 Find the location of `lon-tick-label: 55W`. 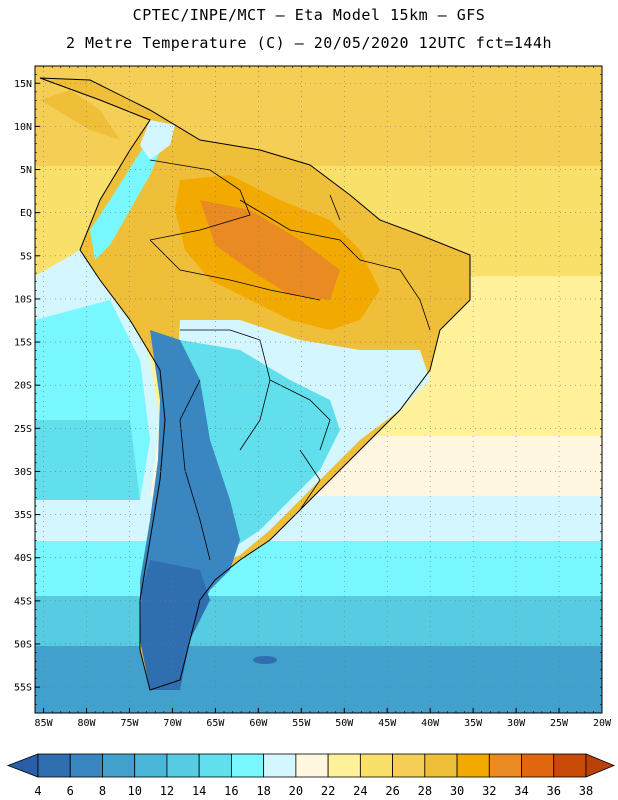

lon-tick-label: 55W is located at coordinates (301, 723).